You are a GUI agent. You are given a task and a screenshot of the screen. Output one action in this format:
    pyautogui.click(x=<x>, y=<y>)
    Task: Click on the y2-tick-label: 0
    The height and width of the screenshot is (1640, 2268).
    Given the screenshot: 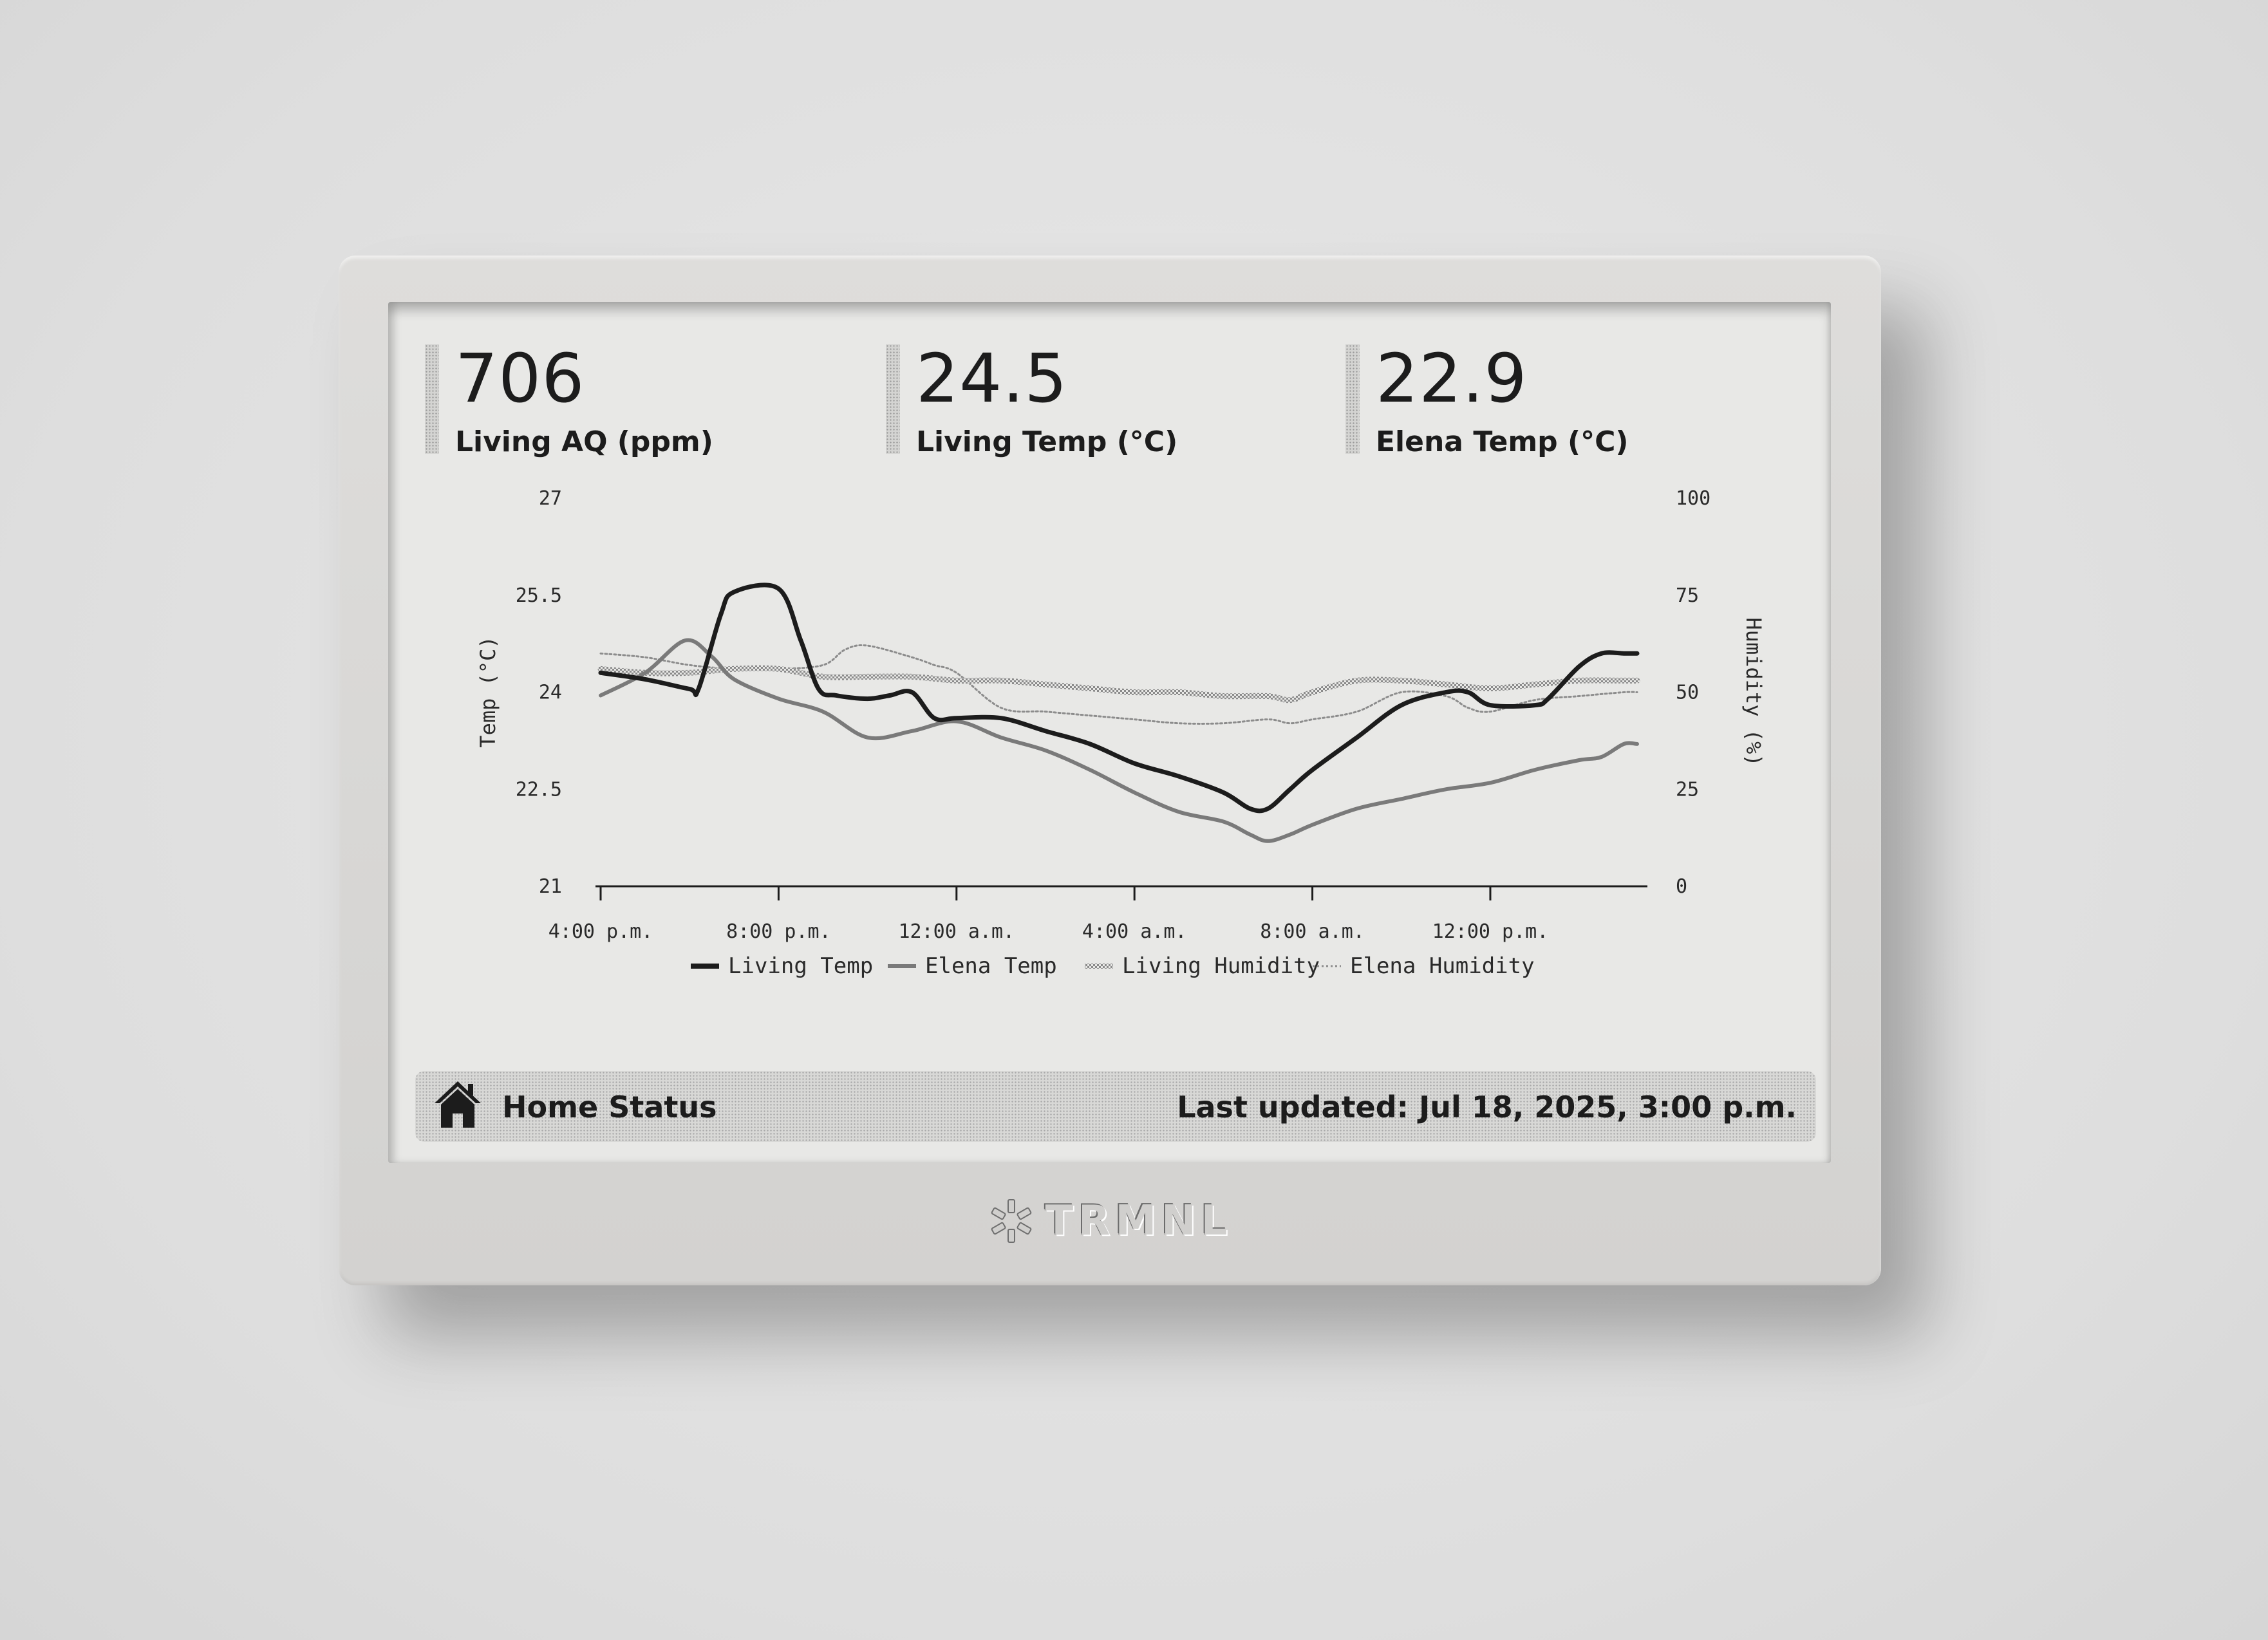 What is the action you would take?
    pyautogui.click(x=1681, y=886)
    